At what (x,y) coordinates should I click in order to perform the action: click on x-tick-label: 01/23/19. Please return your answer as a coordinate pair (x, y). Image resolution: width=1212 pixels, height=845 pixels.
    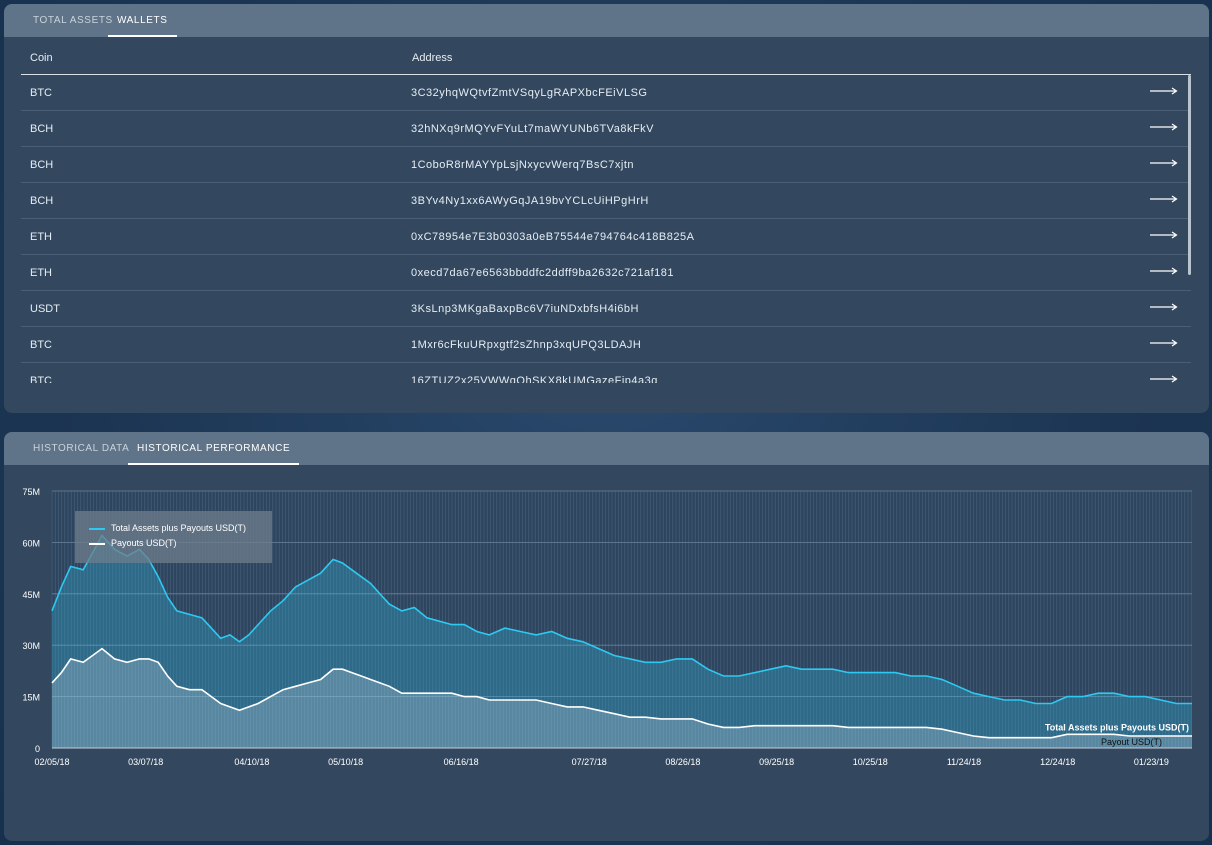
    Looking at the image, I should click on (1151, 762).